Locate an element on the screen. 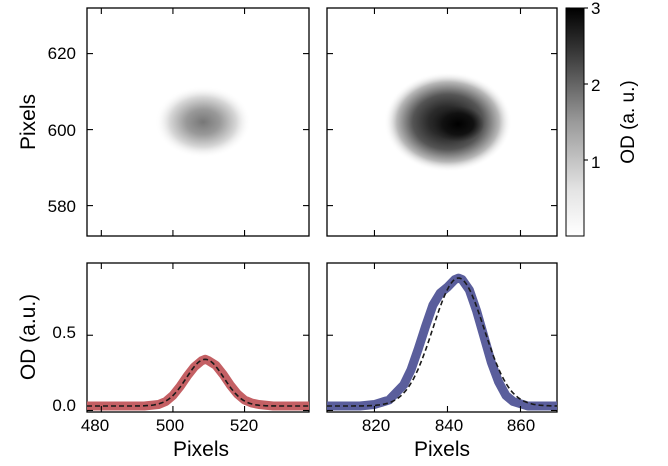 This screenshot has width=668, height=466. bl-y-tick-labels: 0.5 0.0 is located at coordinates (64, 369).